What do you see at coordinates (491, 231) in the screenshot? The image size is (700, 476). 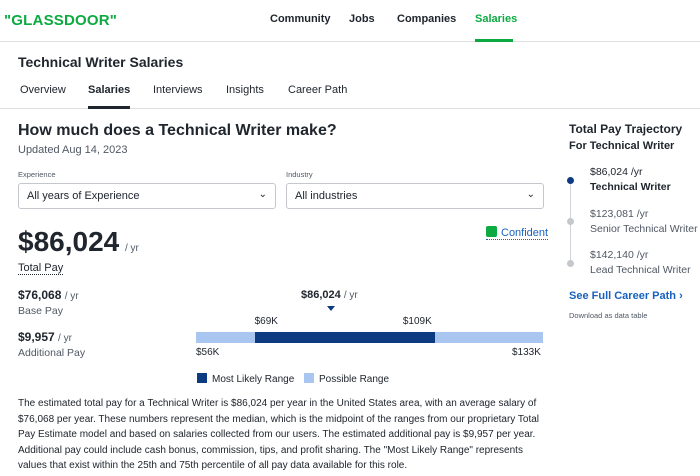 I see `confidence-bars-icon` at bounding box center [491, 231].